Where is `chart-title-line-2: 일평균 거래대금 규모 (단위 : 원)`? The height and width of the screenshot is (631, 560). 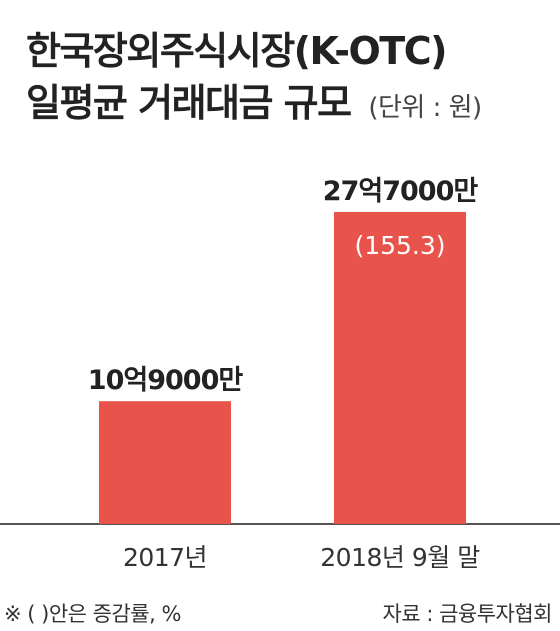 chart-title-line-2: 일평균 거래대금 규모 (단위 : 원) is located at coordinates (254, 99).